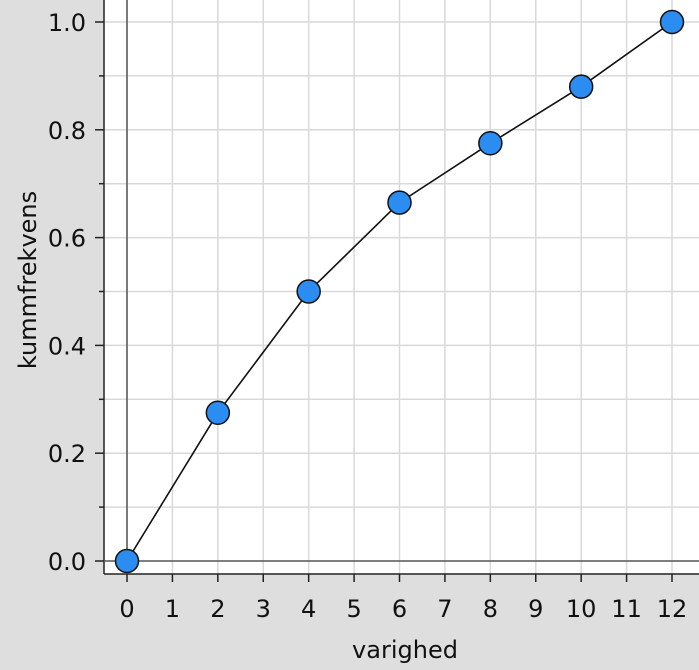 This screenshot has width=699, height=670. What do you see at coordinates (353, 609) in the screenshot?
I see `x-tick-label: 5` at bounding box center [353, 609].